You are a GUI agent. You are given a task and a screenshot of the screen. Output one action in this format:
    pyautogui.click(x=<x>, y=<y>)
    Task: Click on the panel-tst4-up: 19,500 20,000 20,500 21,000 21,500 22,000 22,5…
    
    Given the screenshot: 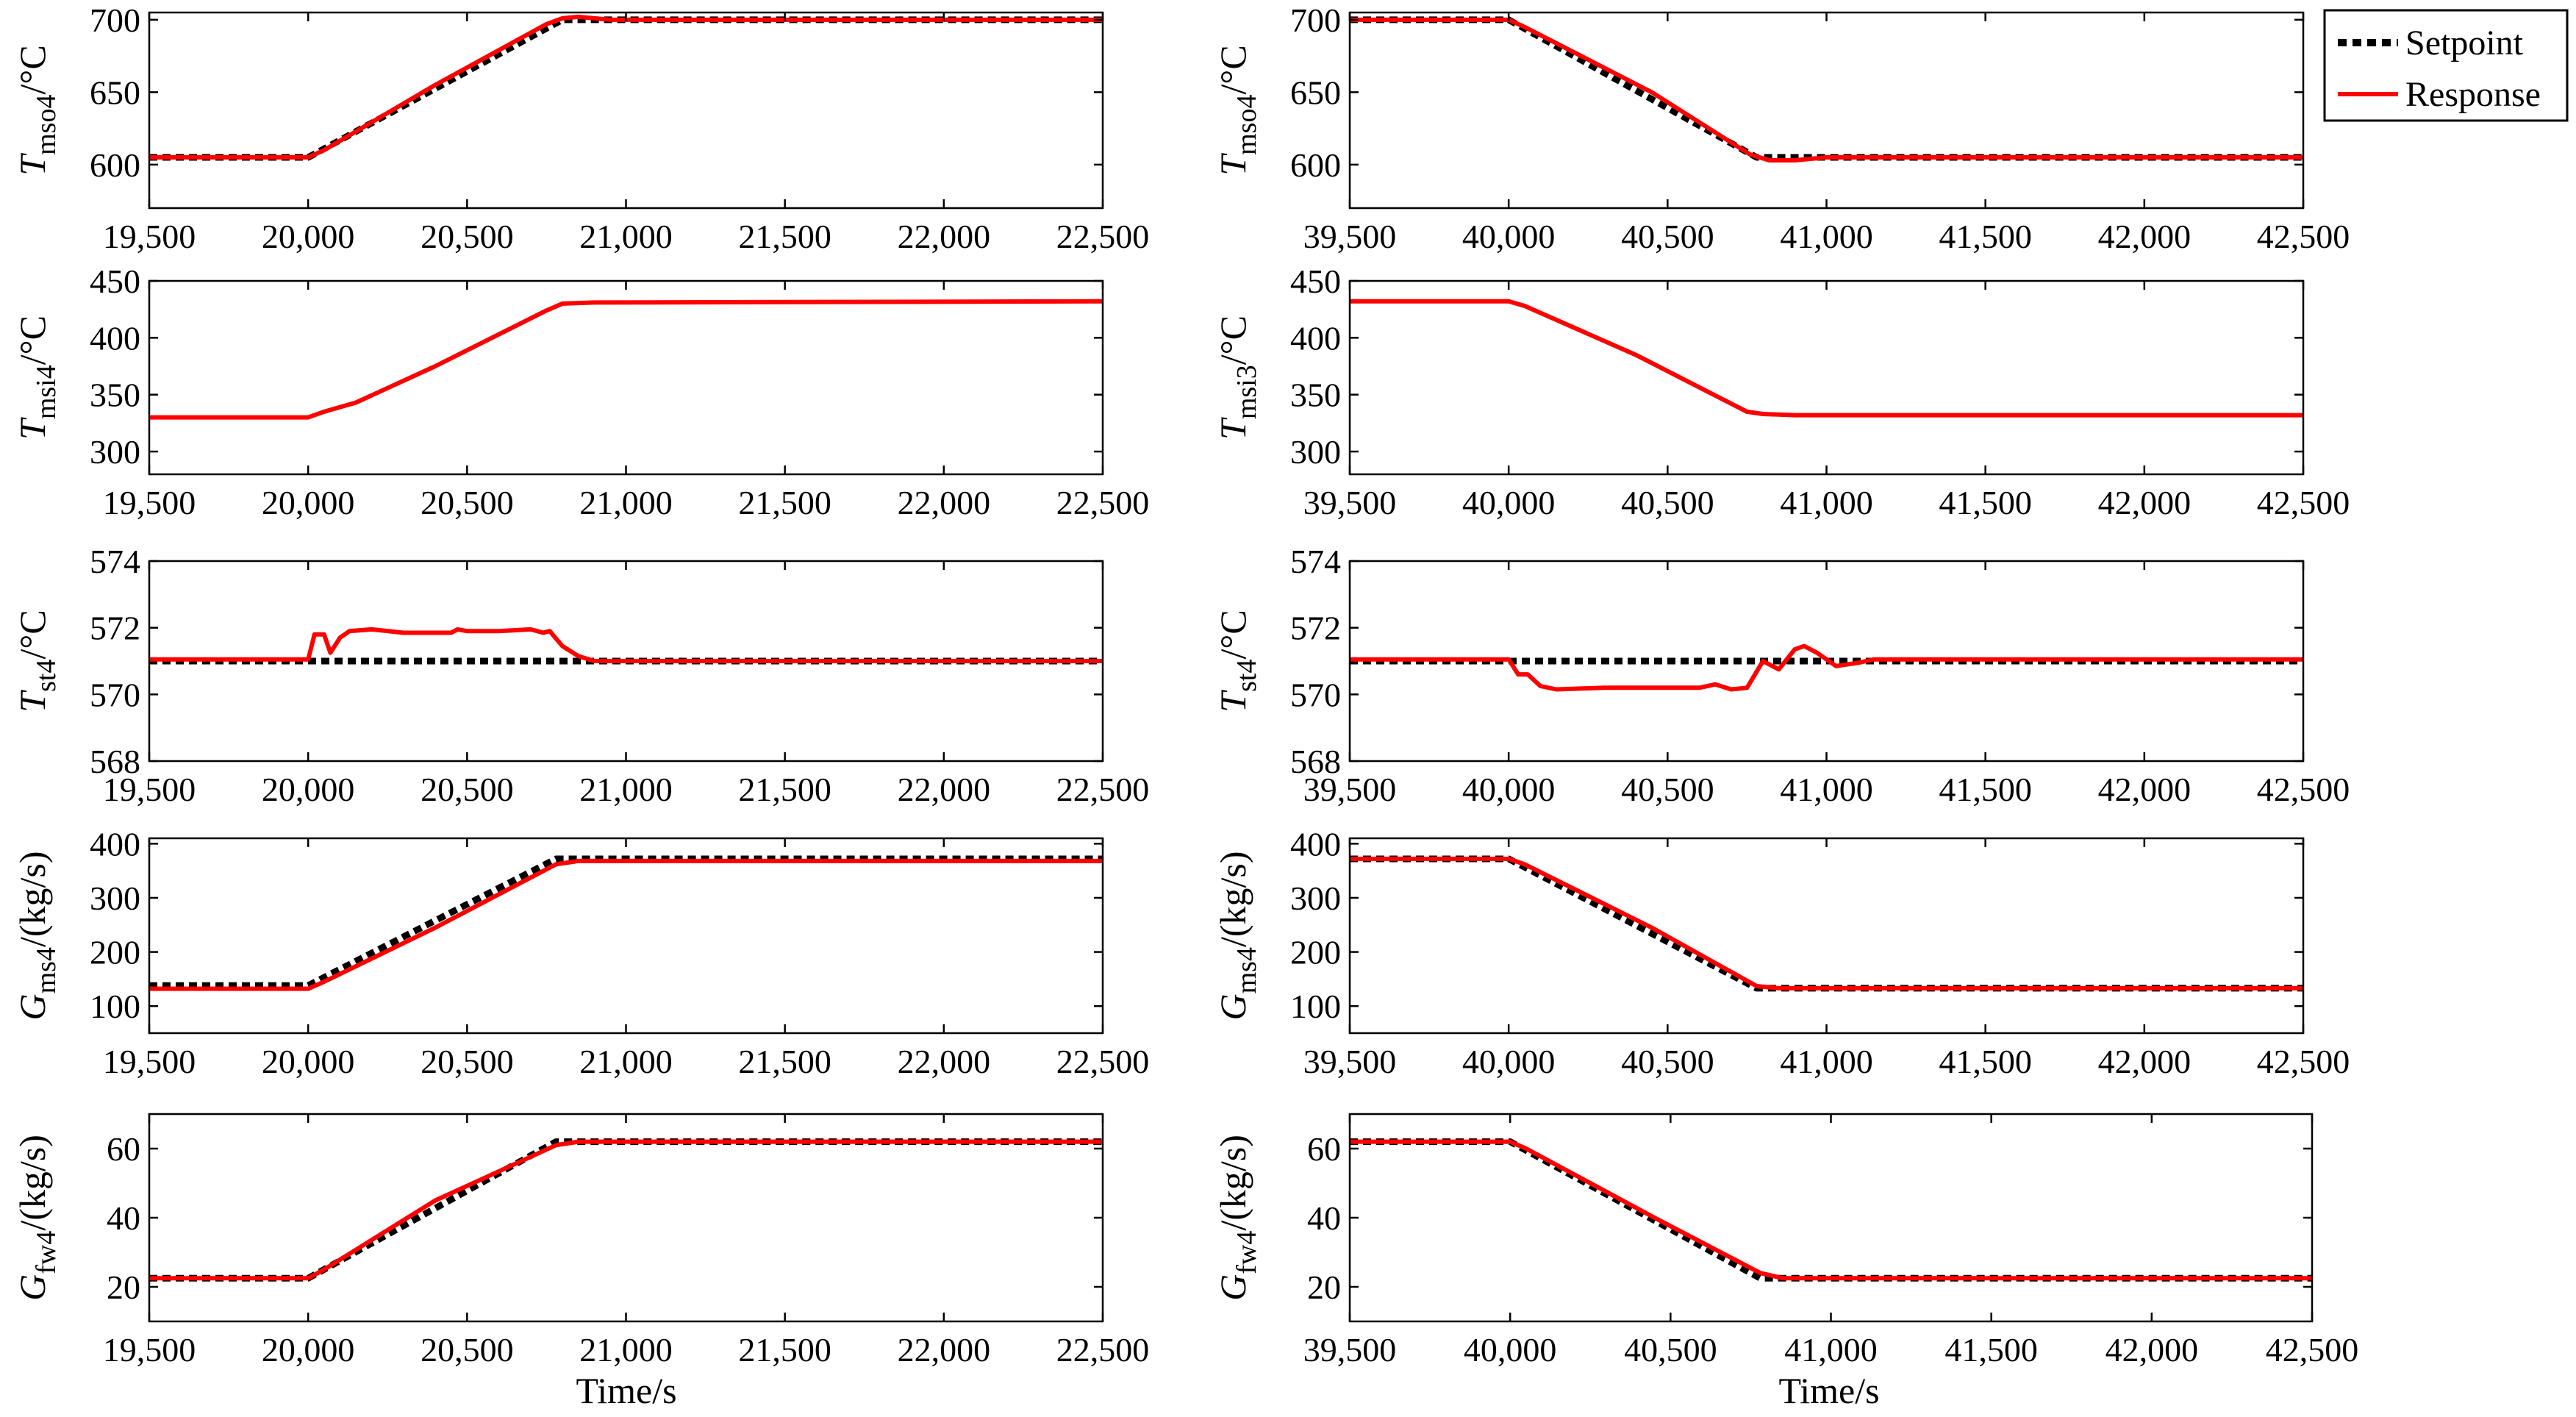 What is the action you would take?
    pyautogui.click(x=580, y=675)
    